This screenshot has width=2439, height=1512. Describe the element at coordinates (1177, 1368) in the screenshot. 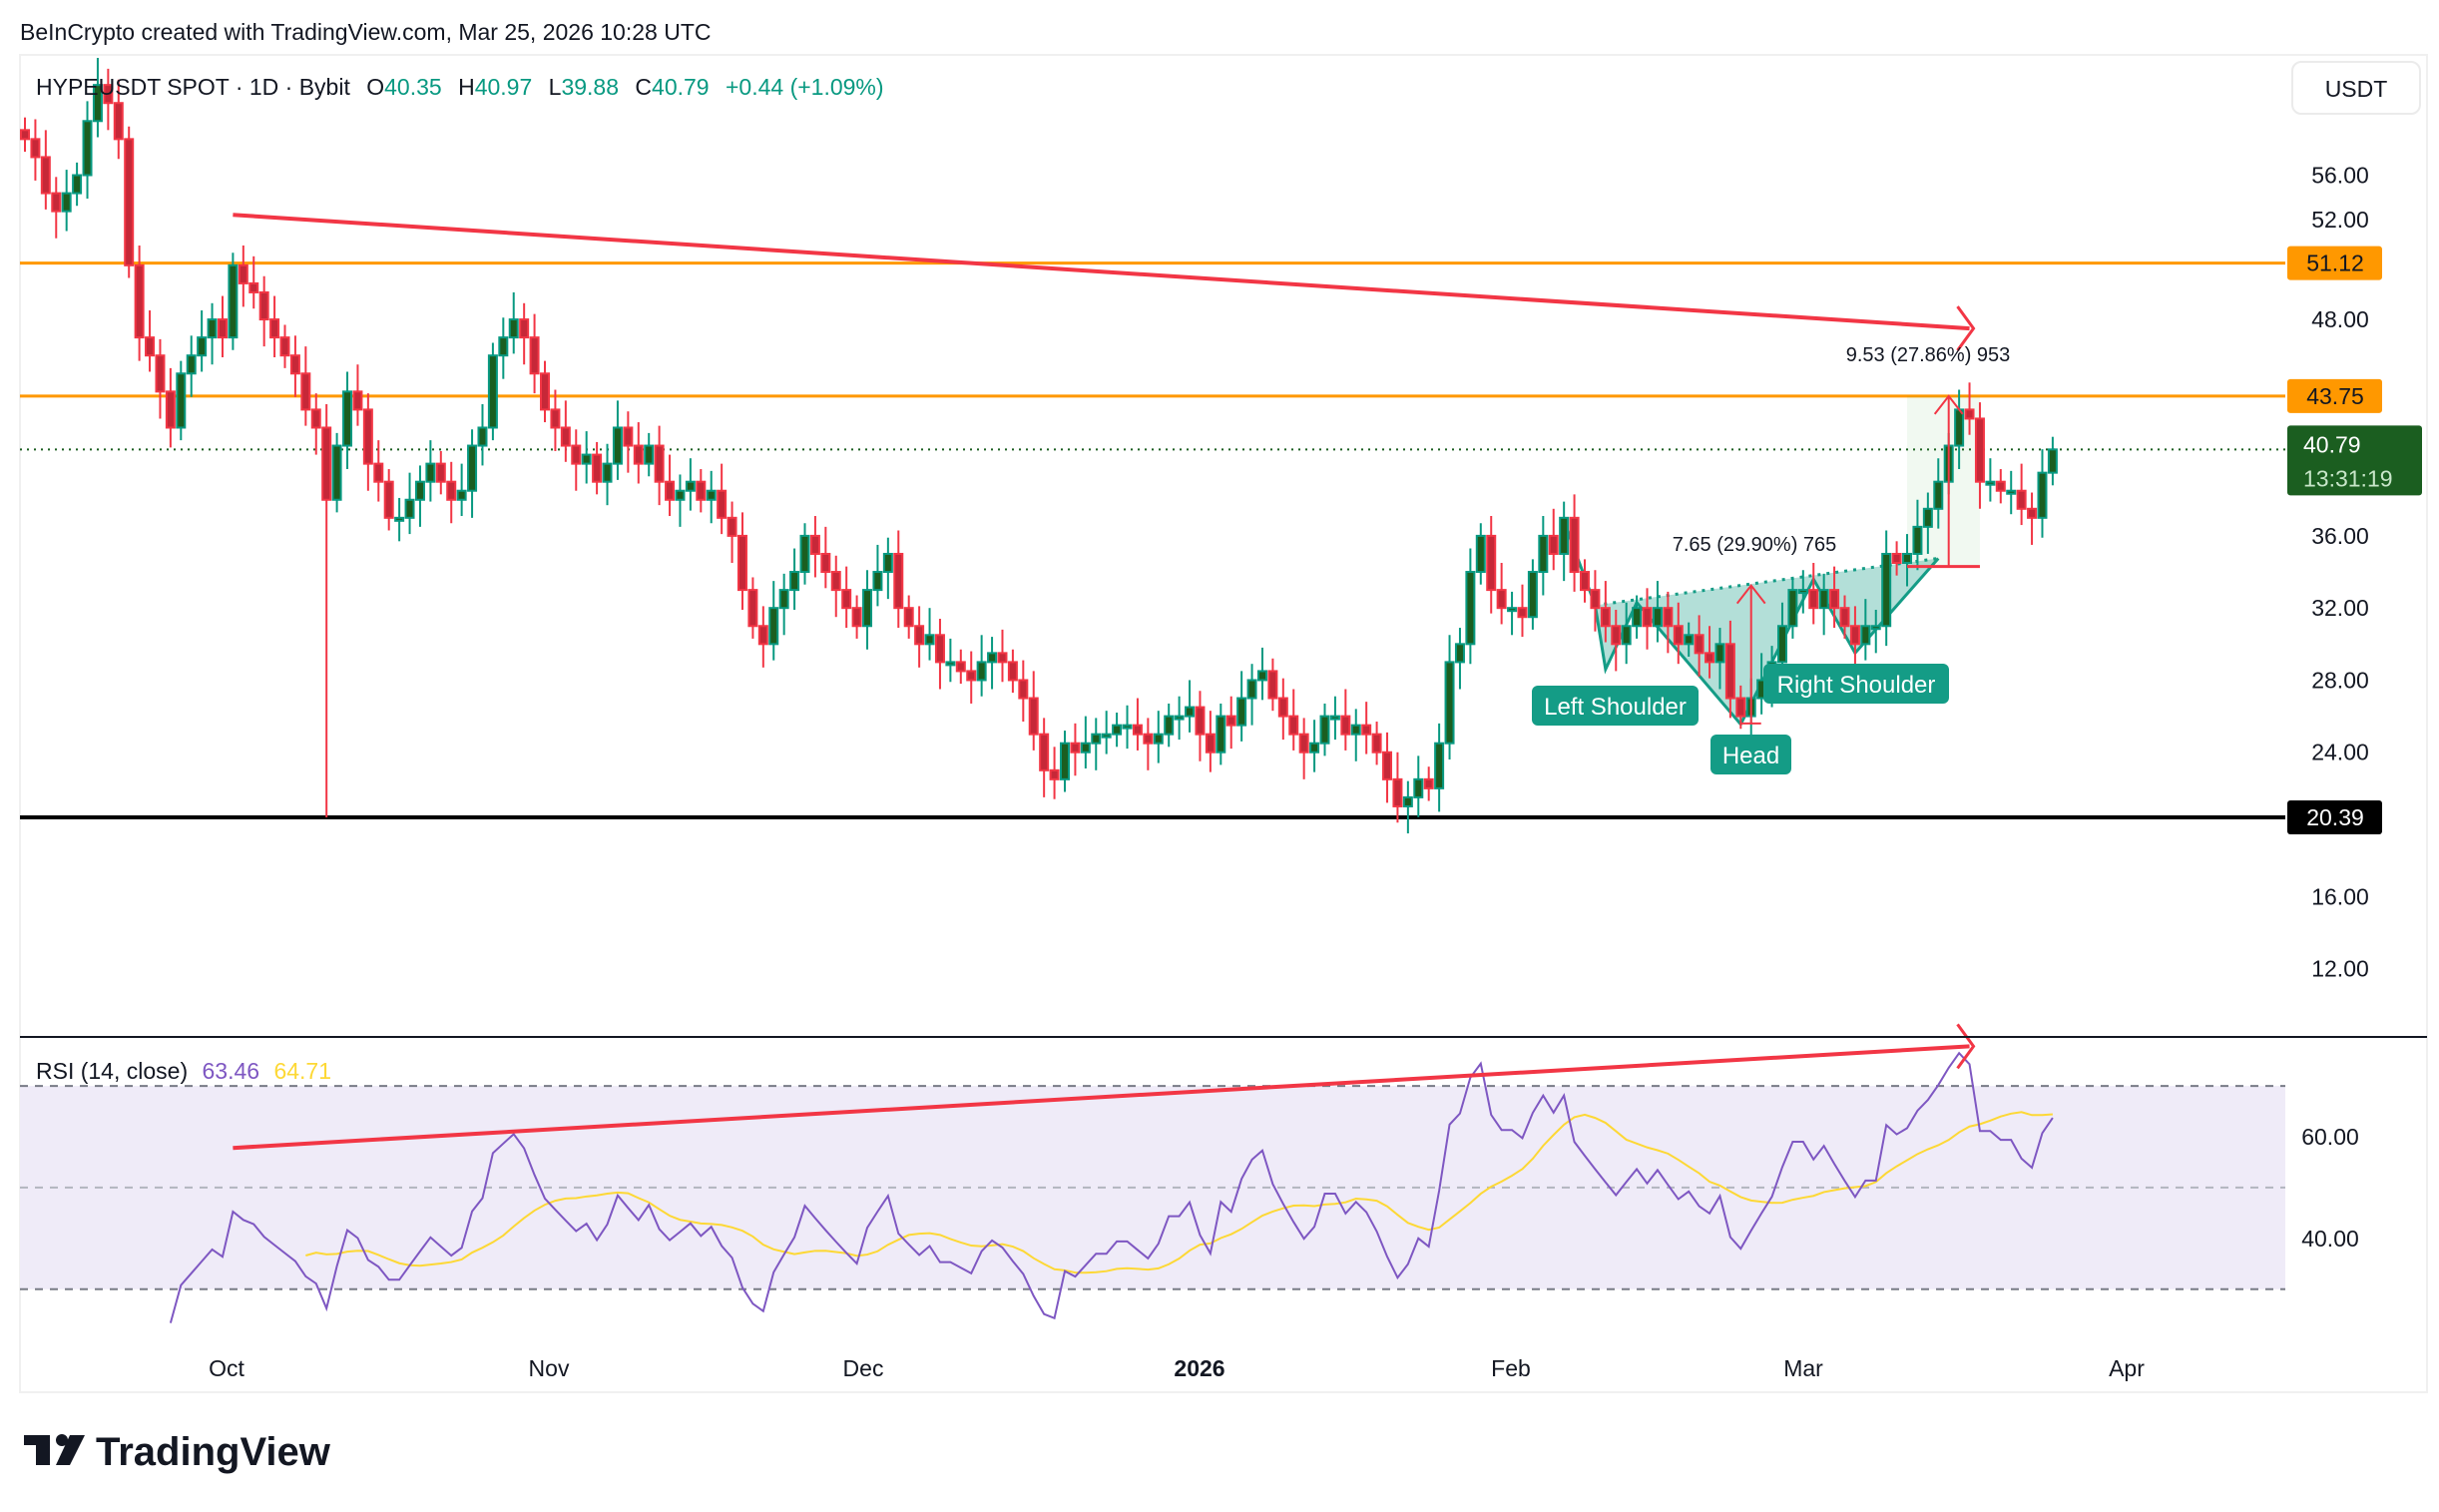

I see `time-axis: Oct Nov Dec 2026 Feb Mar Apr` at that location.